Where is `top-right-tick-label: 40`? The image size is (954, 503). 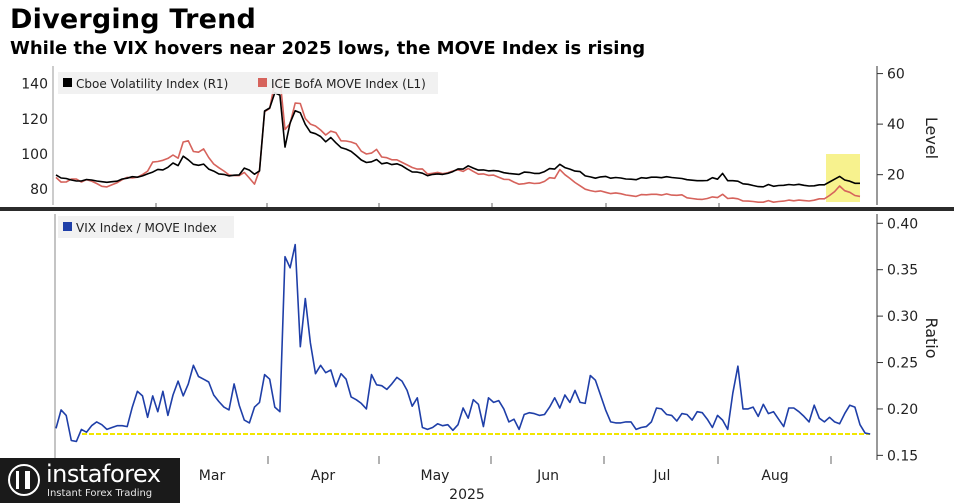 top-right-tick-label: 40 is located at coordinates (896, 125).